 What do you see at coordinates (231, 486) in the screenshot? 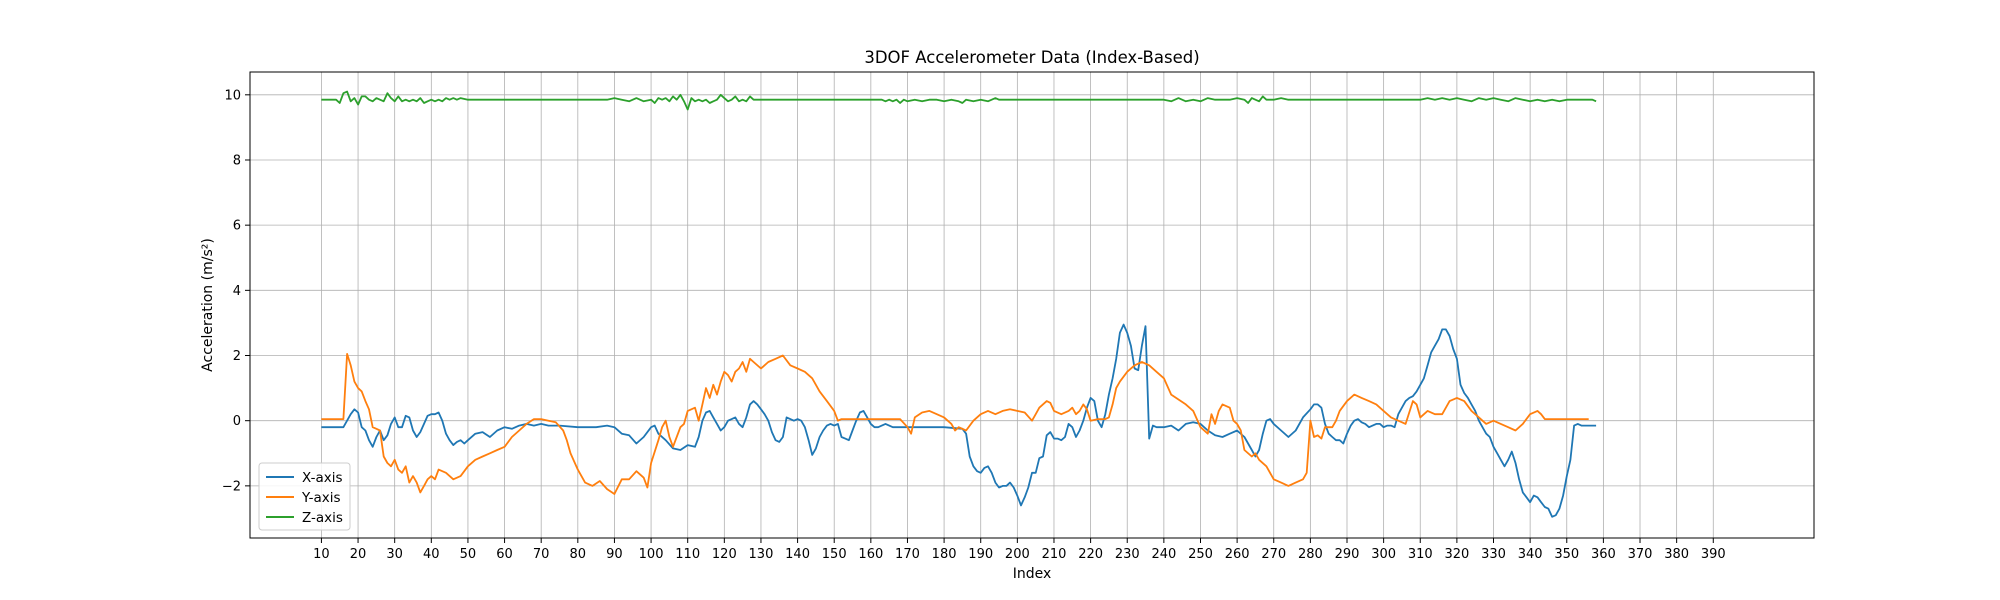
I see `y-tick-label: −2` at bounding box center [231, 486].